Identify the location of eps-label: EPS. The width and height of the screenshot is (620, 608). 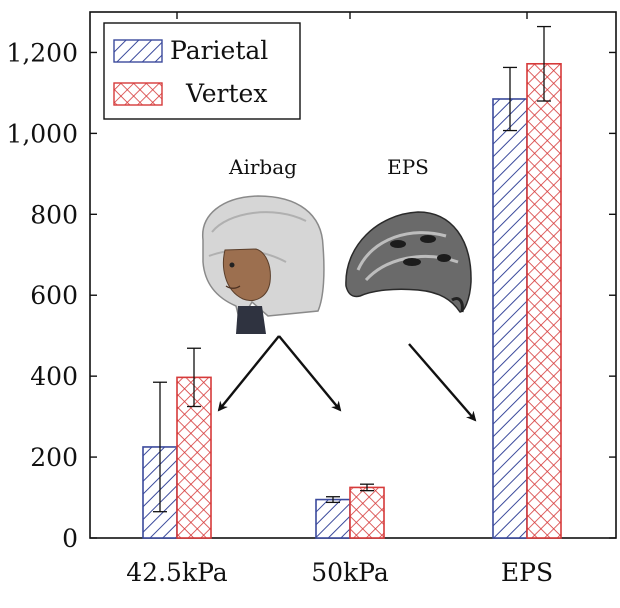
(408, 167).